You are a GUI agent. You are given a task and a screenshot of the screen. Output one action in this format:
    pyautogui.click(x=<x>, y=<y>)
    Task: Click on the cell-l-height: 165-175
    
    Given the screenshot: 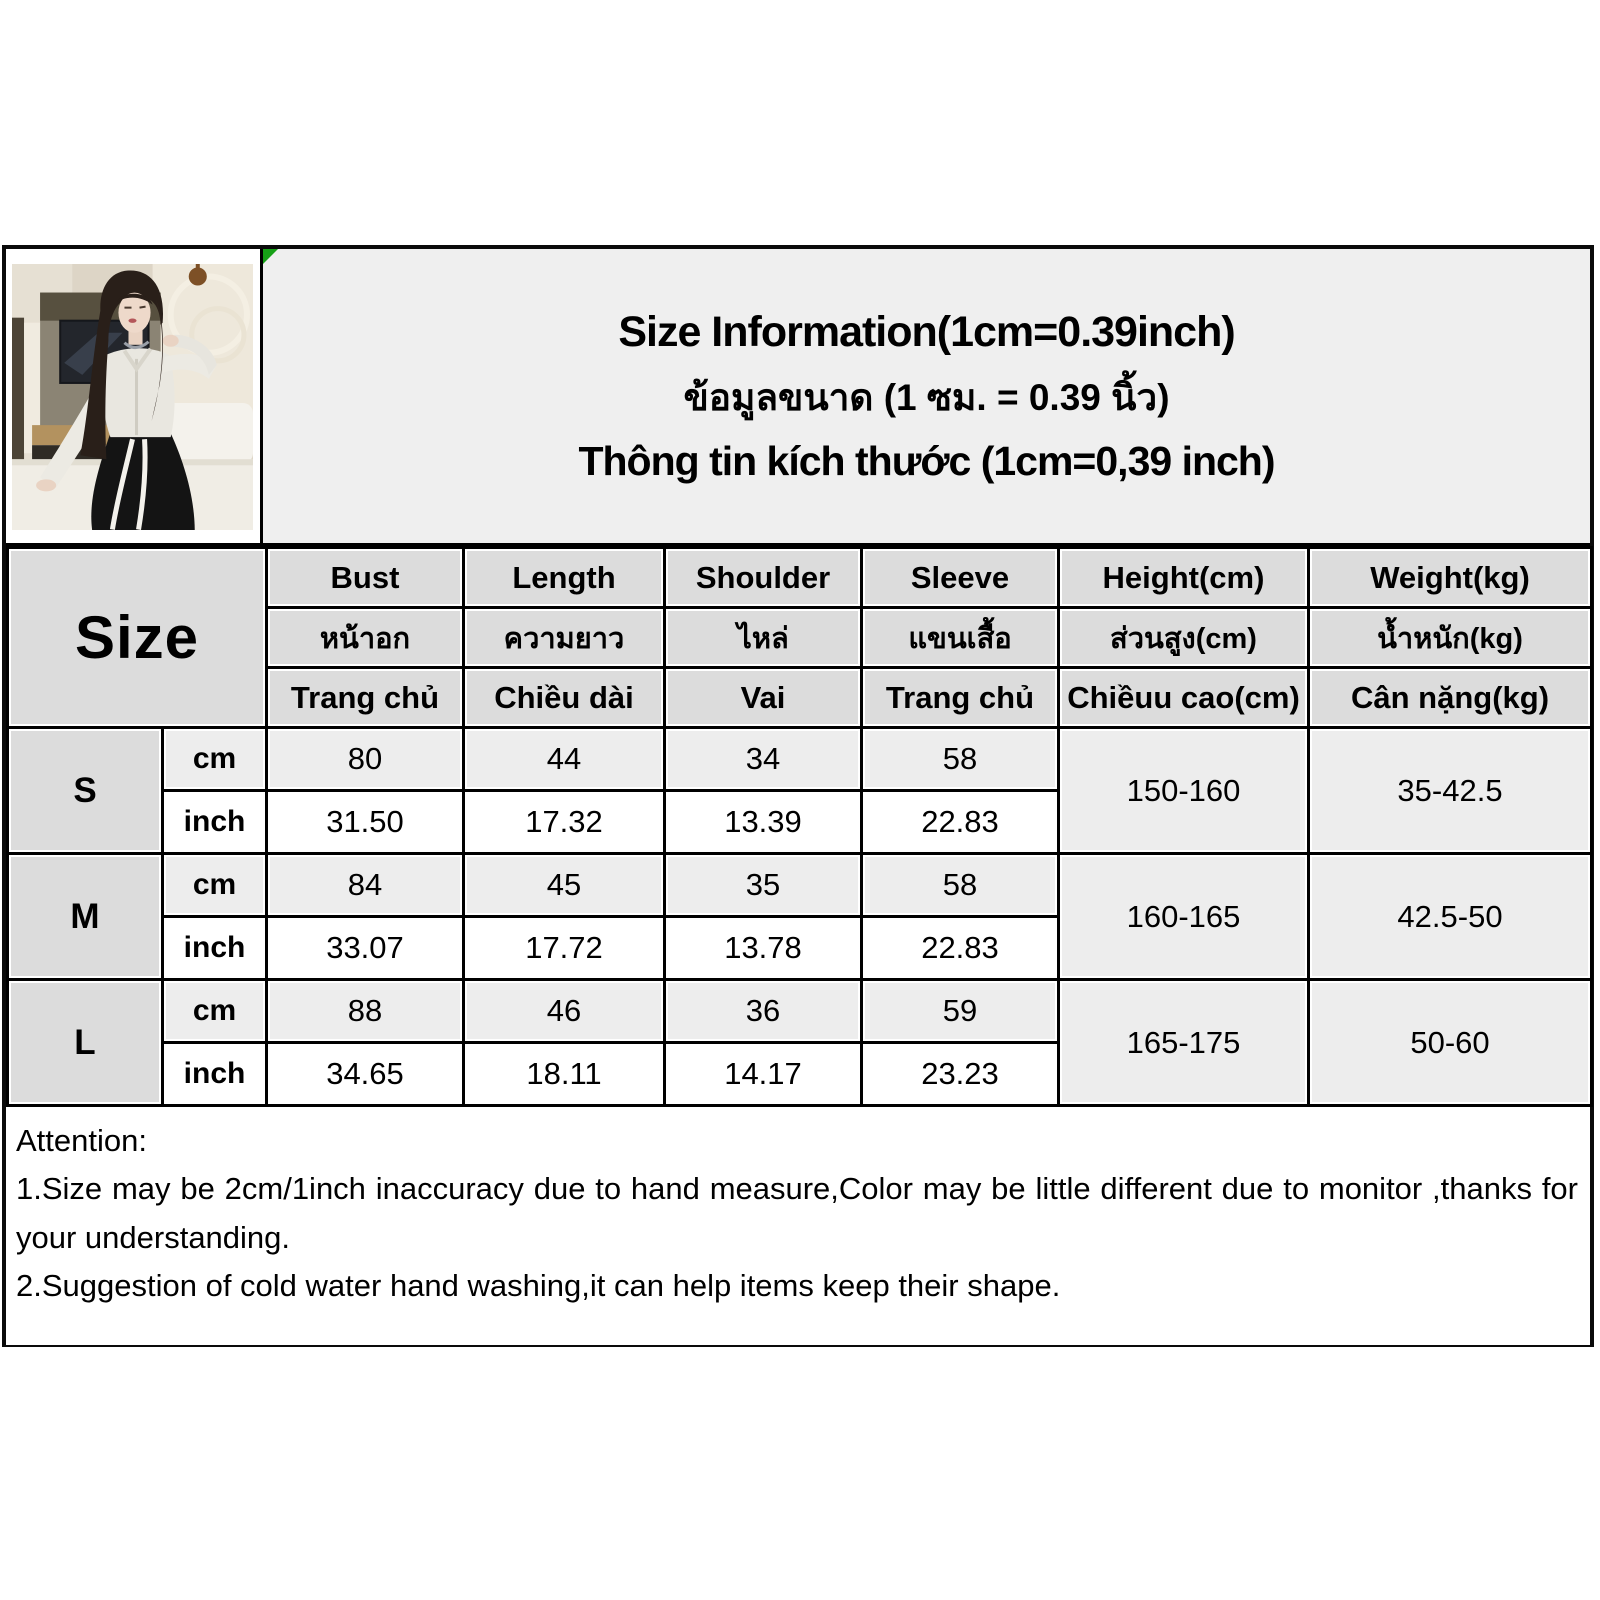 What is the action you would take?
    pyautogui.click(x=1183, y=1042)
    